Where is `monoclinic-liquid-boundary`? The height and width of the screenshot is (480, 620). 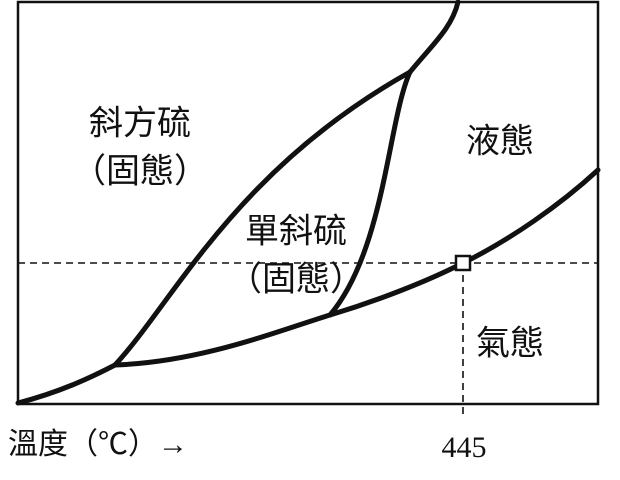
monoclinic-liquid-boundary is located at coordinates (370, 193).